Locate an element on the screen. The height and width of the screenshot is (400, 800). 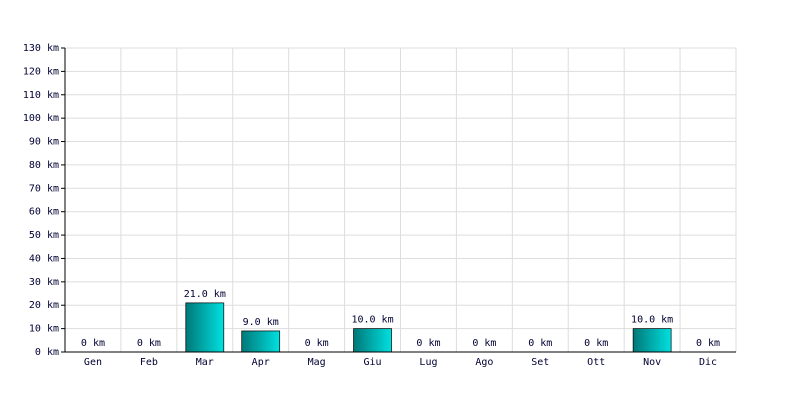
y-tick-label: 100 km is located at coordinates (41, 118).